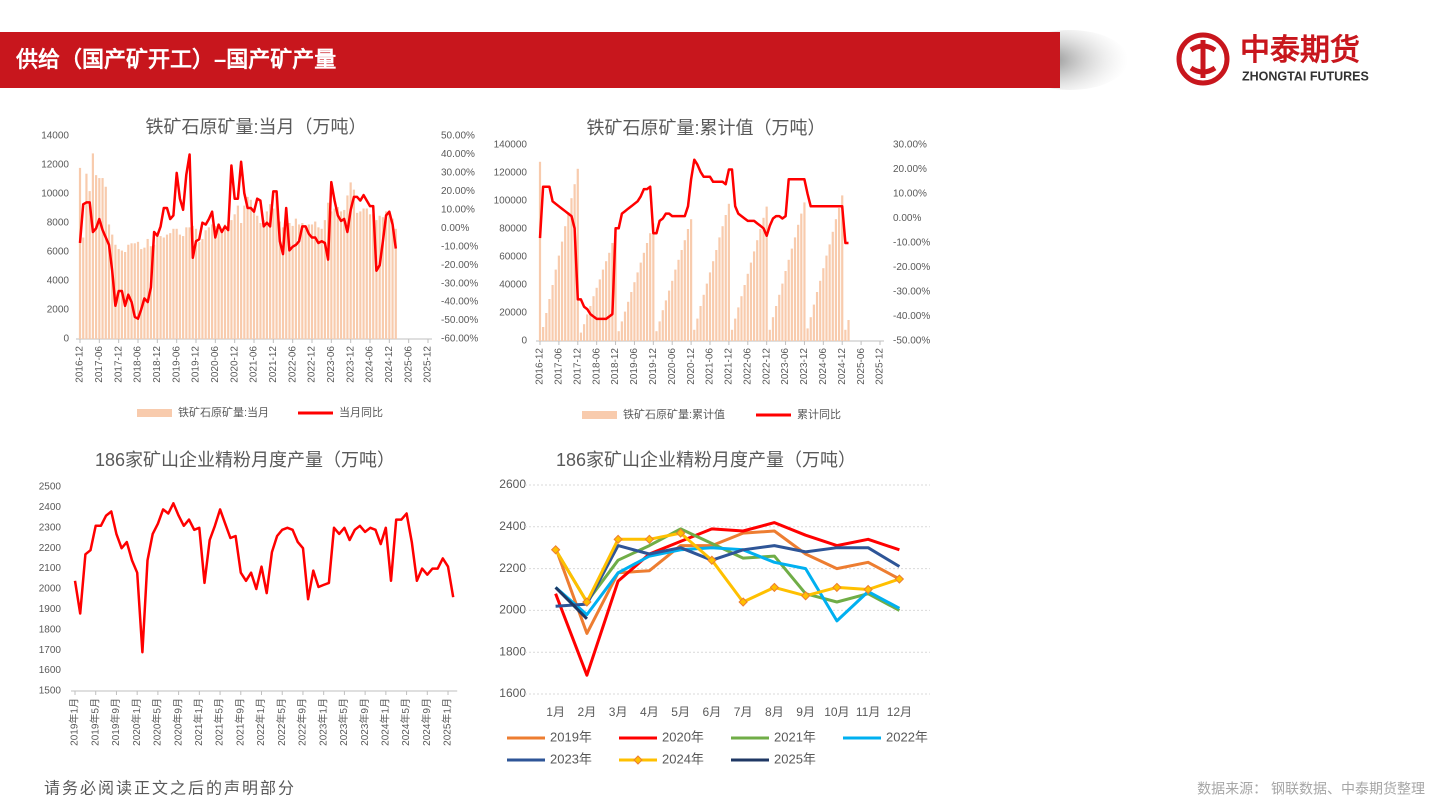 The width and height of the screenshot is (1440, 810). I want to click on y-tick-label: 1800, so click(50, 629).